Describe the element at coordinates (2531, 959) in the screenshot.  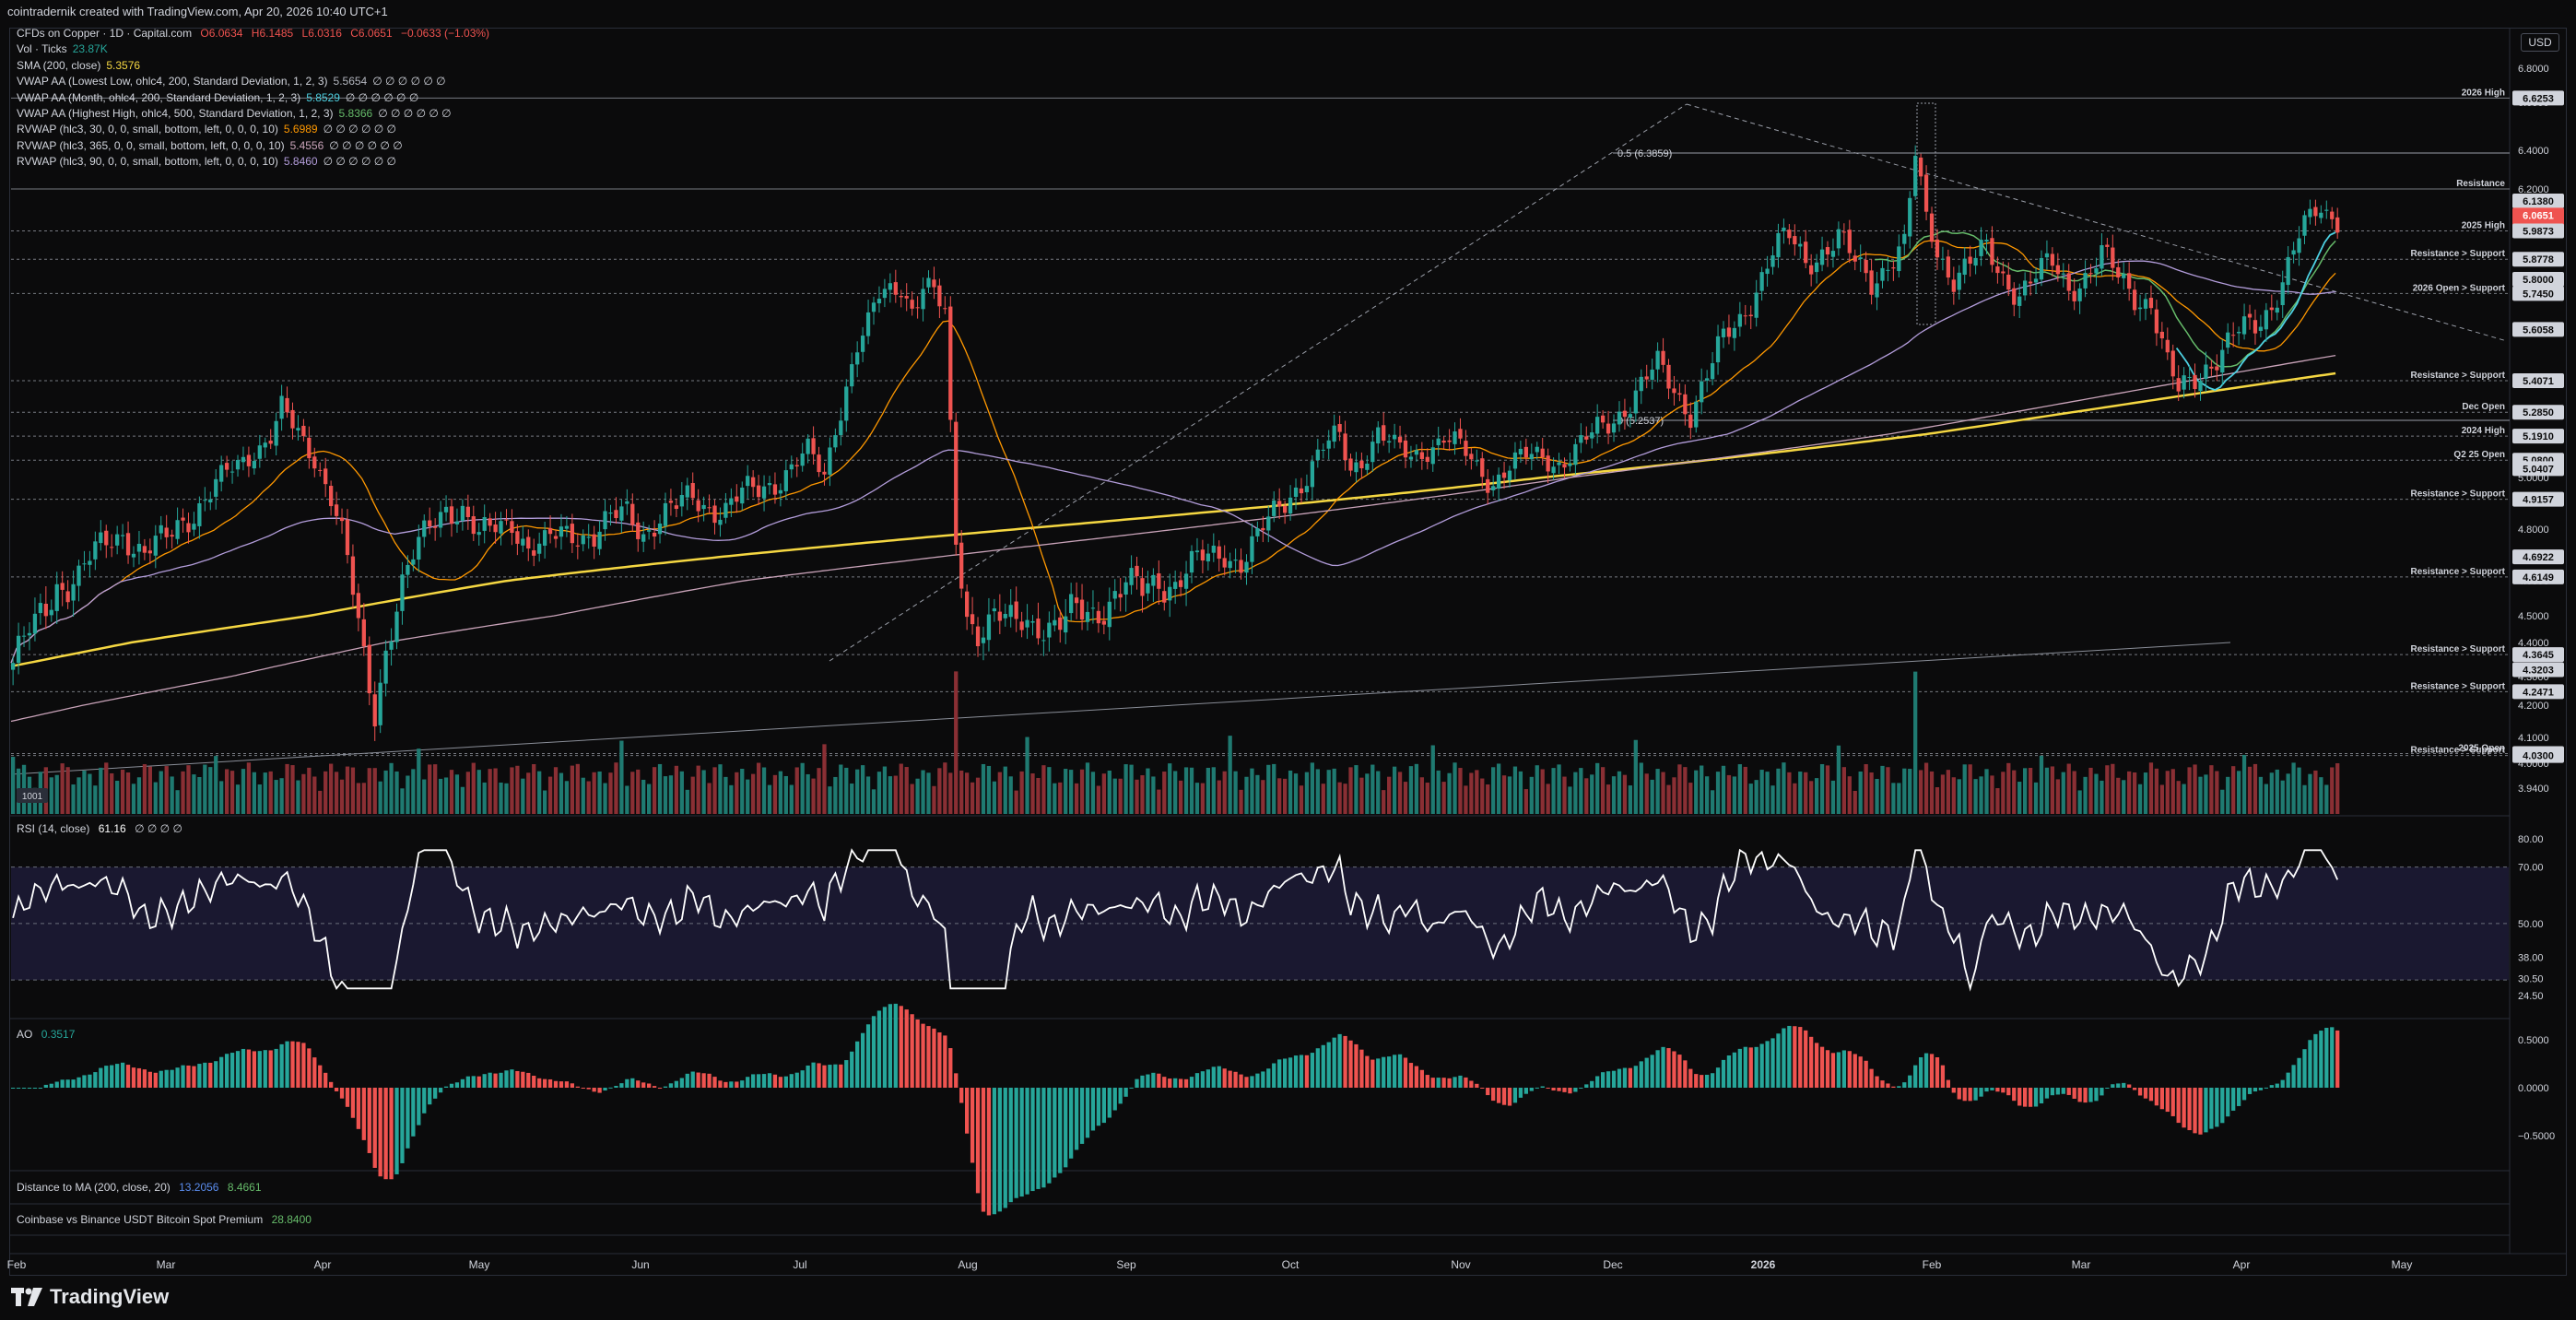
I see `rsi-scale-label: 38.00` at that location.